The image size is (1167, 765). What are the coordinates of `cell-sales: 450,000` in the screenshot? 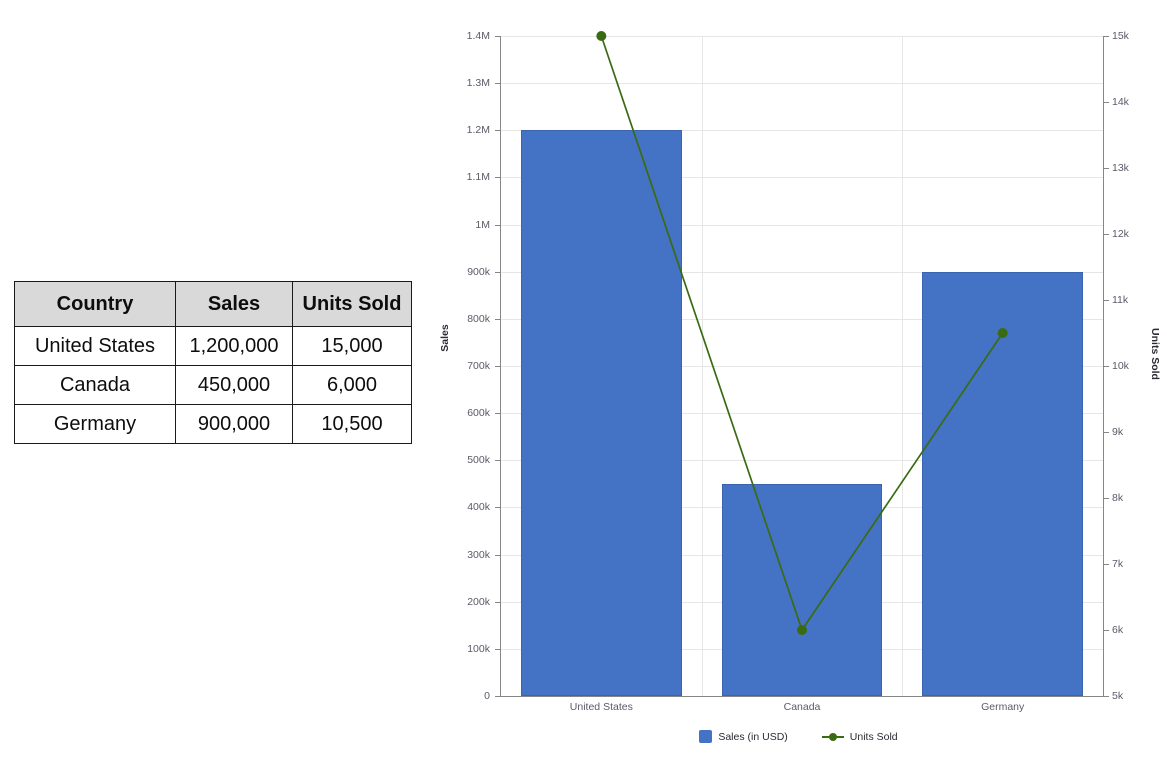 It's located at (234, 385).